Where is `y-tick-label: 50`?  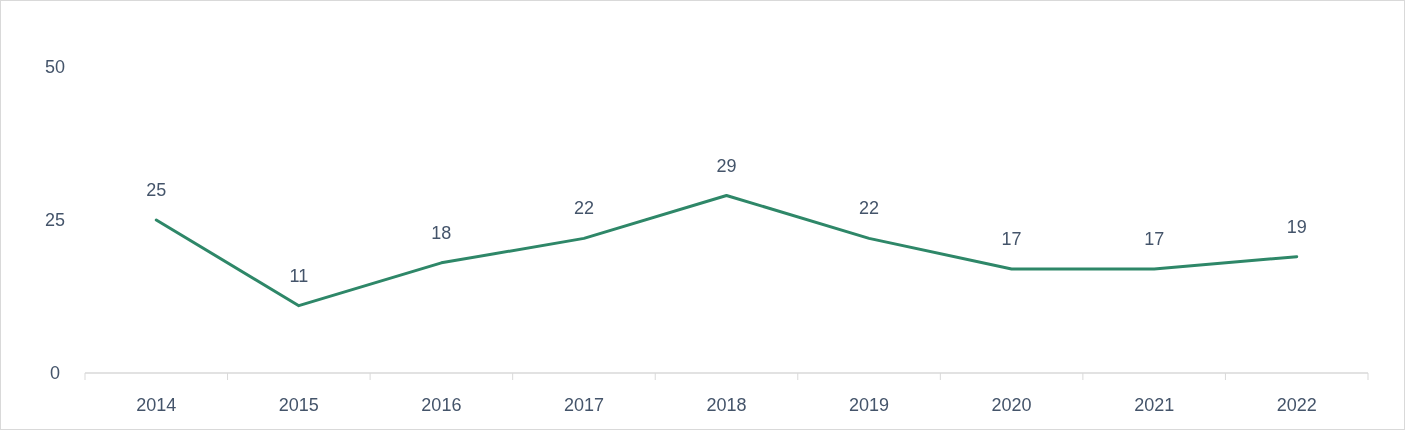 y-tick-label: 50 is located at coordinates (55, 67).